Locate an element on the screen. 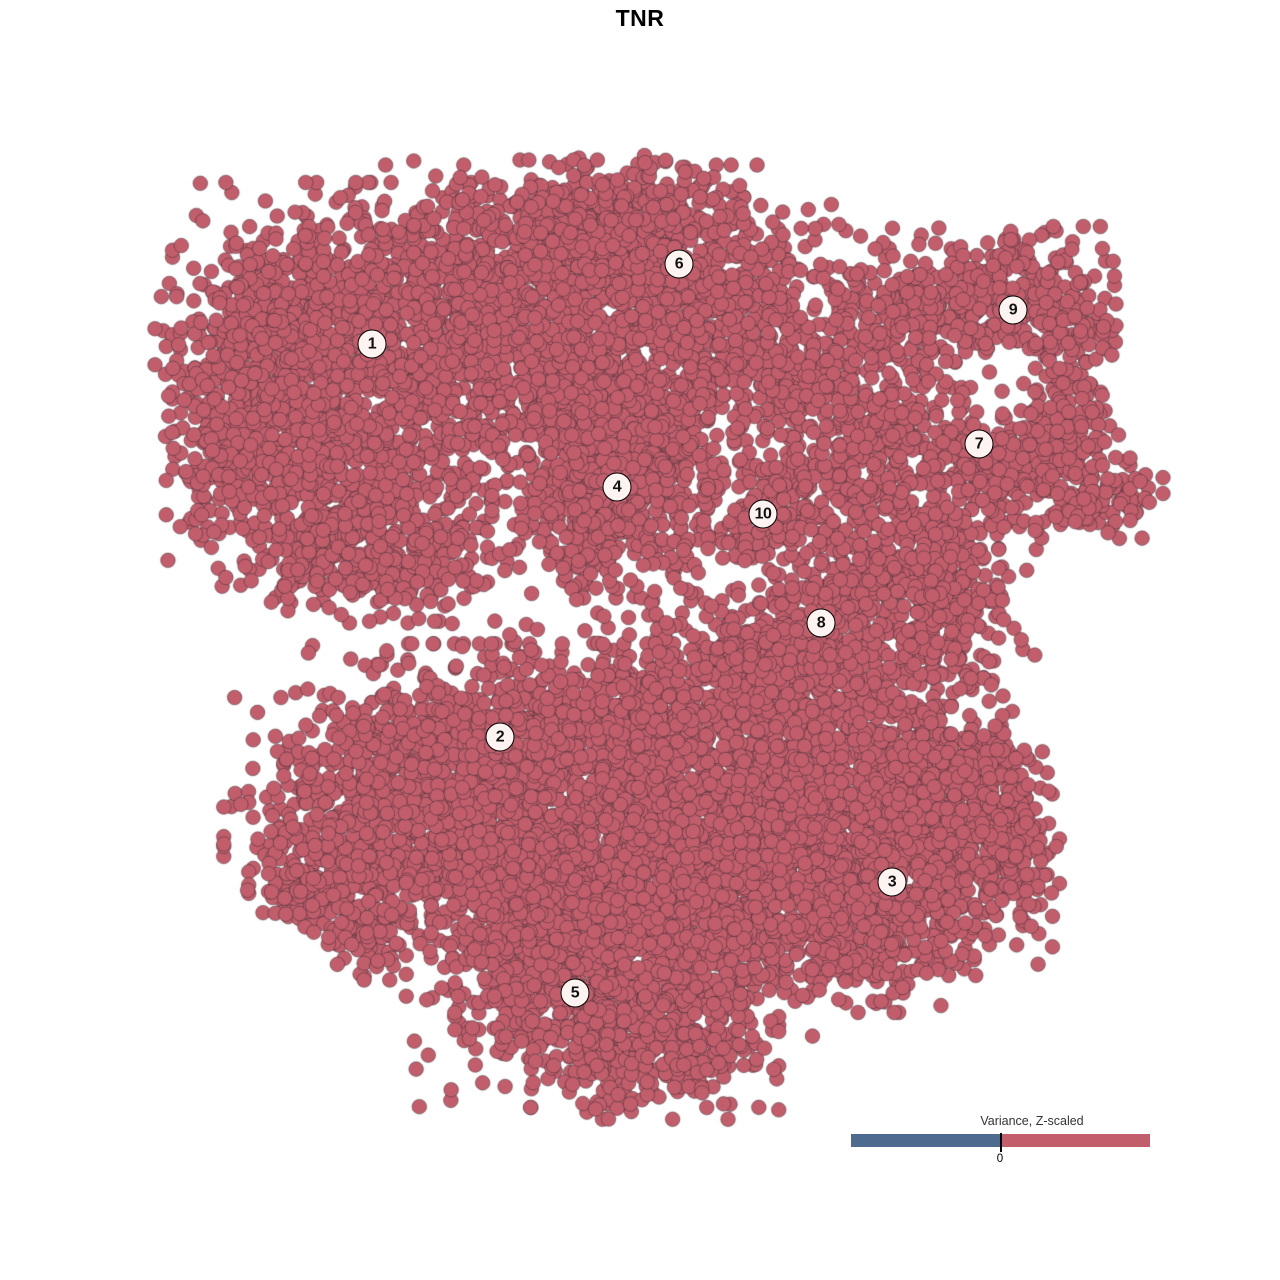 Image resolution: width=1280 pixels, height=1280 pixels. cluster-label-7: 7 is located at coordinates (979, 444).